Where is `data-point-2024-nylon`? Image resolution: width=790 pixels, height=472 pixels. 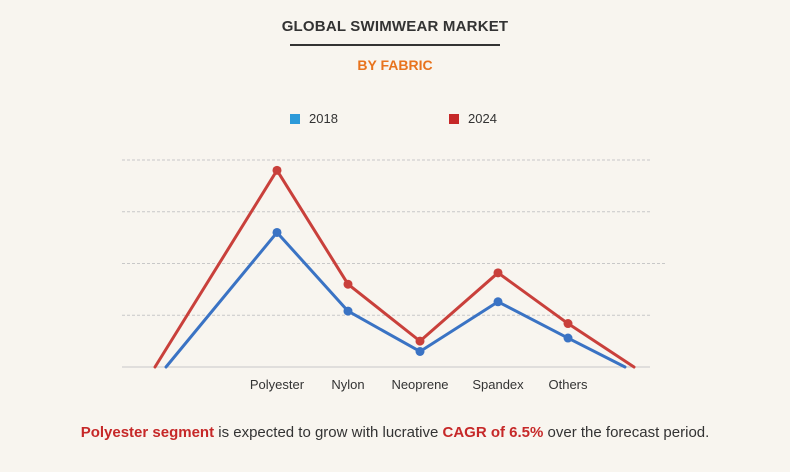 data-point-2024-nylon is located at coordinates (348, 284).